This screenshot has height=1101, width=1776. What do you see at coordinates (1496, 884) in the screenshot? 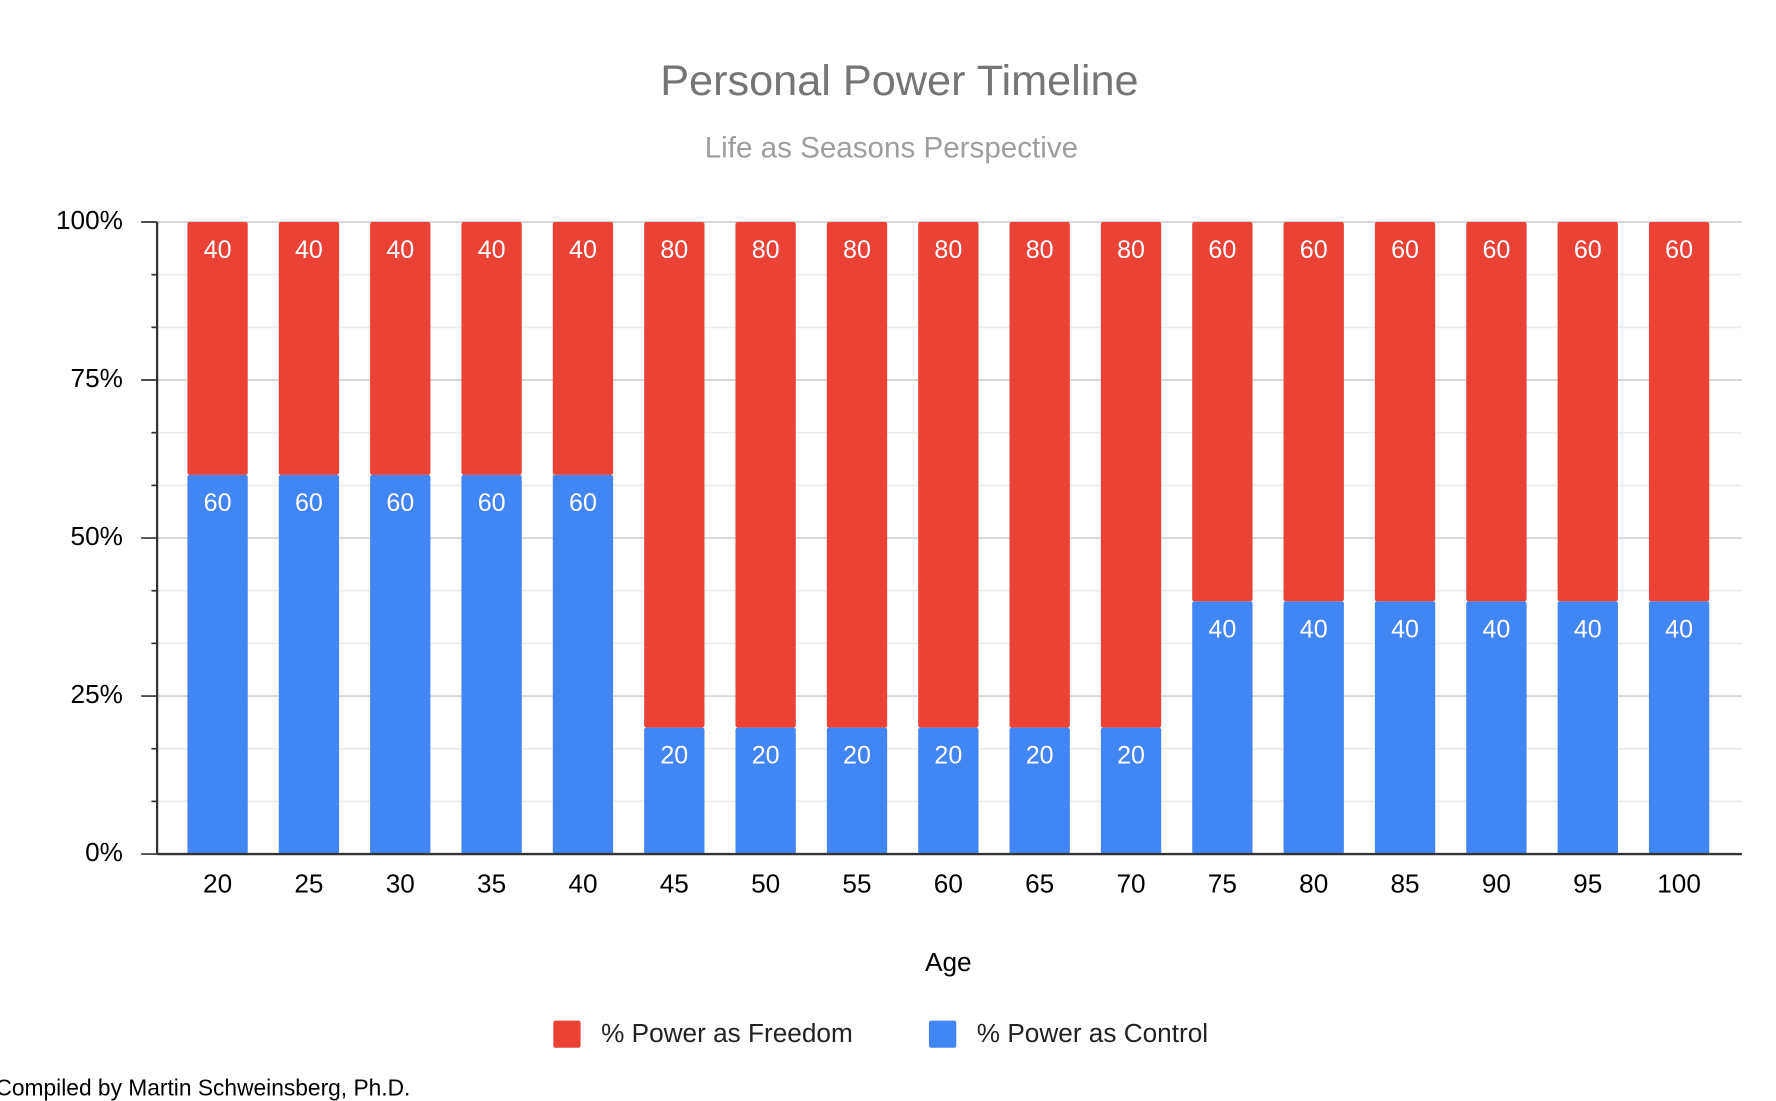
I see `x-tick-label: 90` at bounding box center [1496, 884].